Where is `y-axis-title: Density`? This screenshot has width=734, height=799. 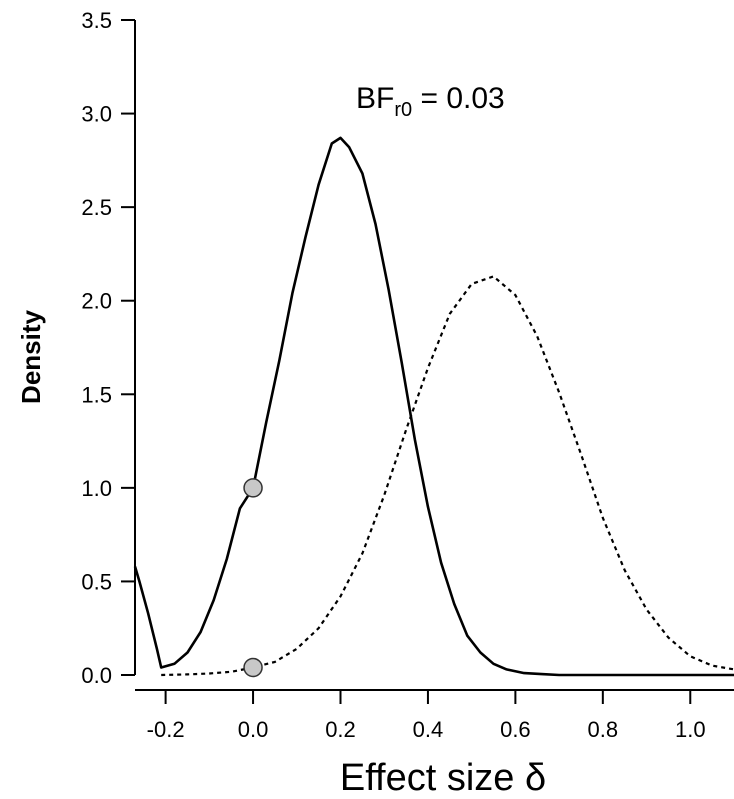
y-axis-title: Density is located at coordinates (31, 357).